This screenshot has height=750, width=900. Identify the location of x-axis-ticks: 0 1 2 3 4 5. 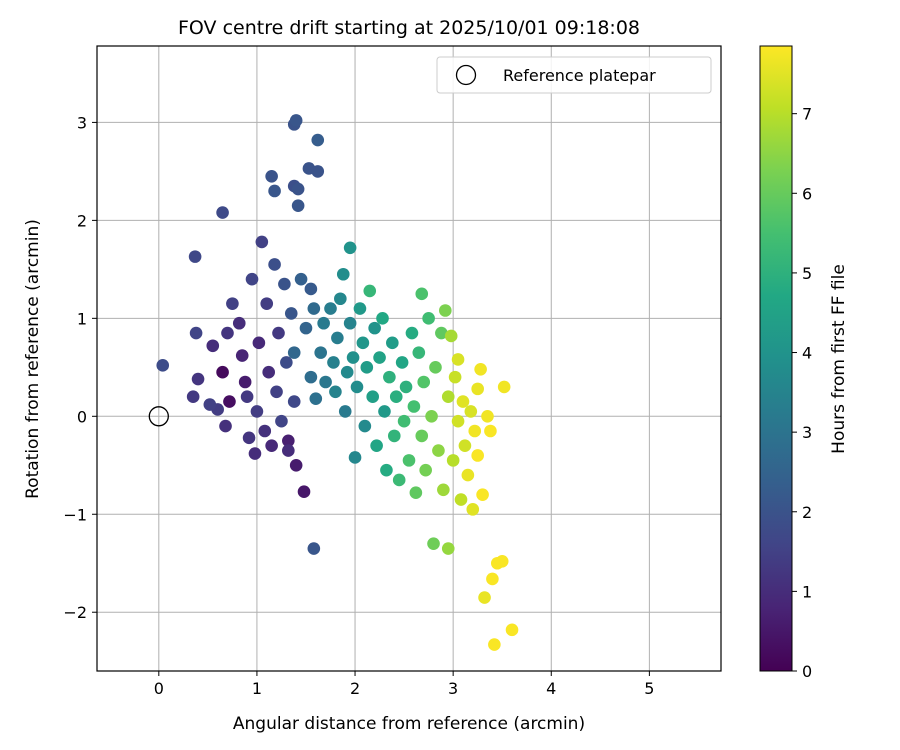
(404, 684).